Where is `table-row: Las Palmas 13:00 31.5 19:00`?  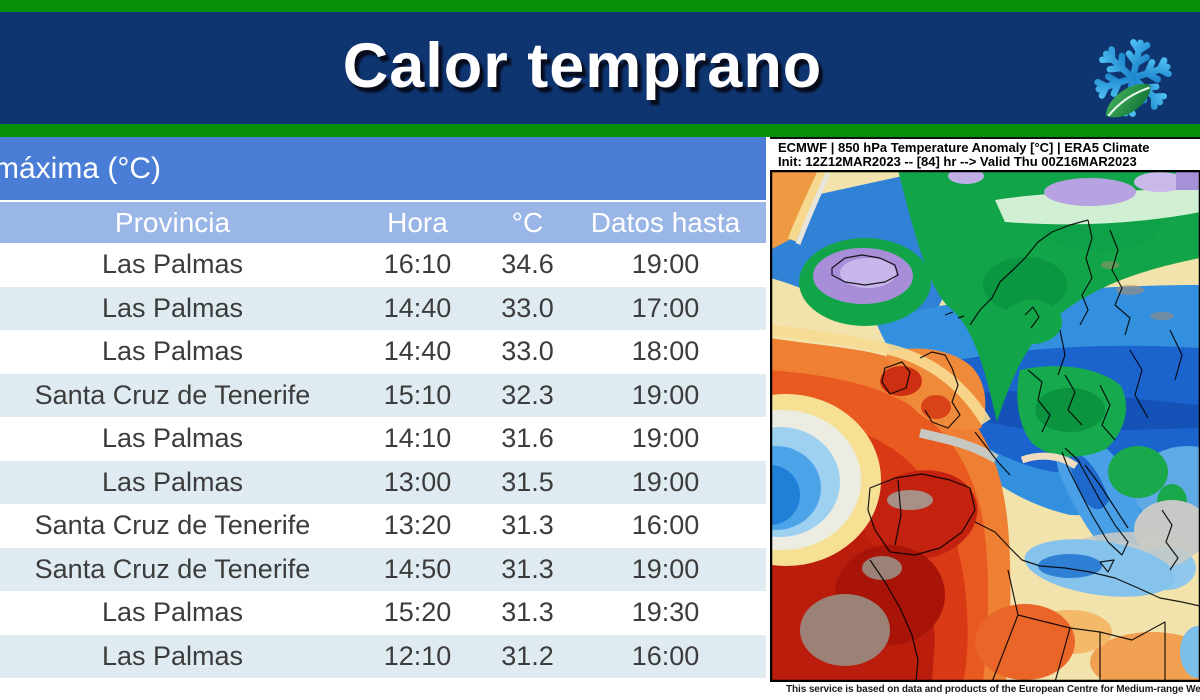 table-row: Las Palmas 13:00 31.5 19:00 is located at coordinates (383, 482).